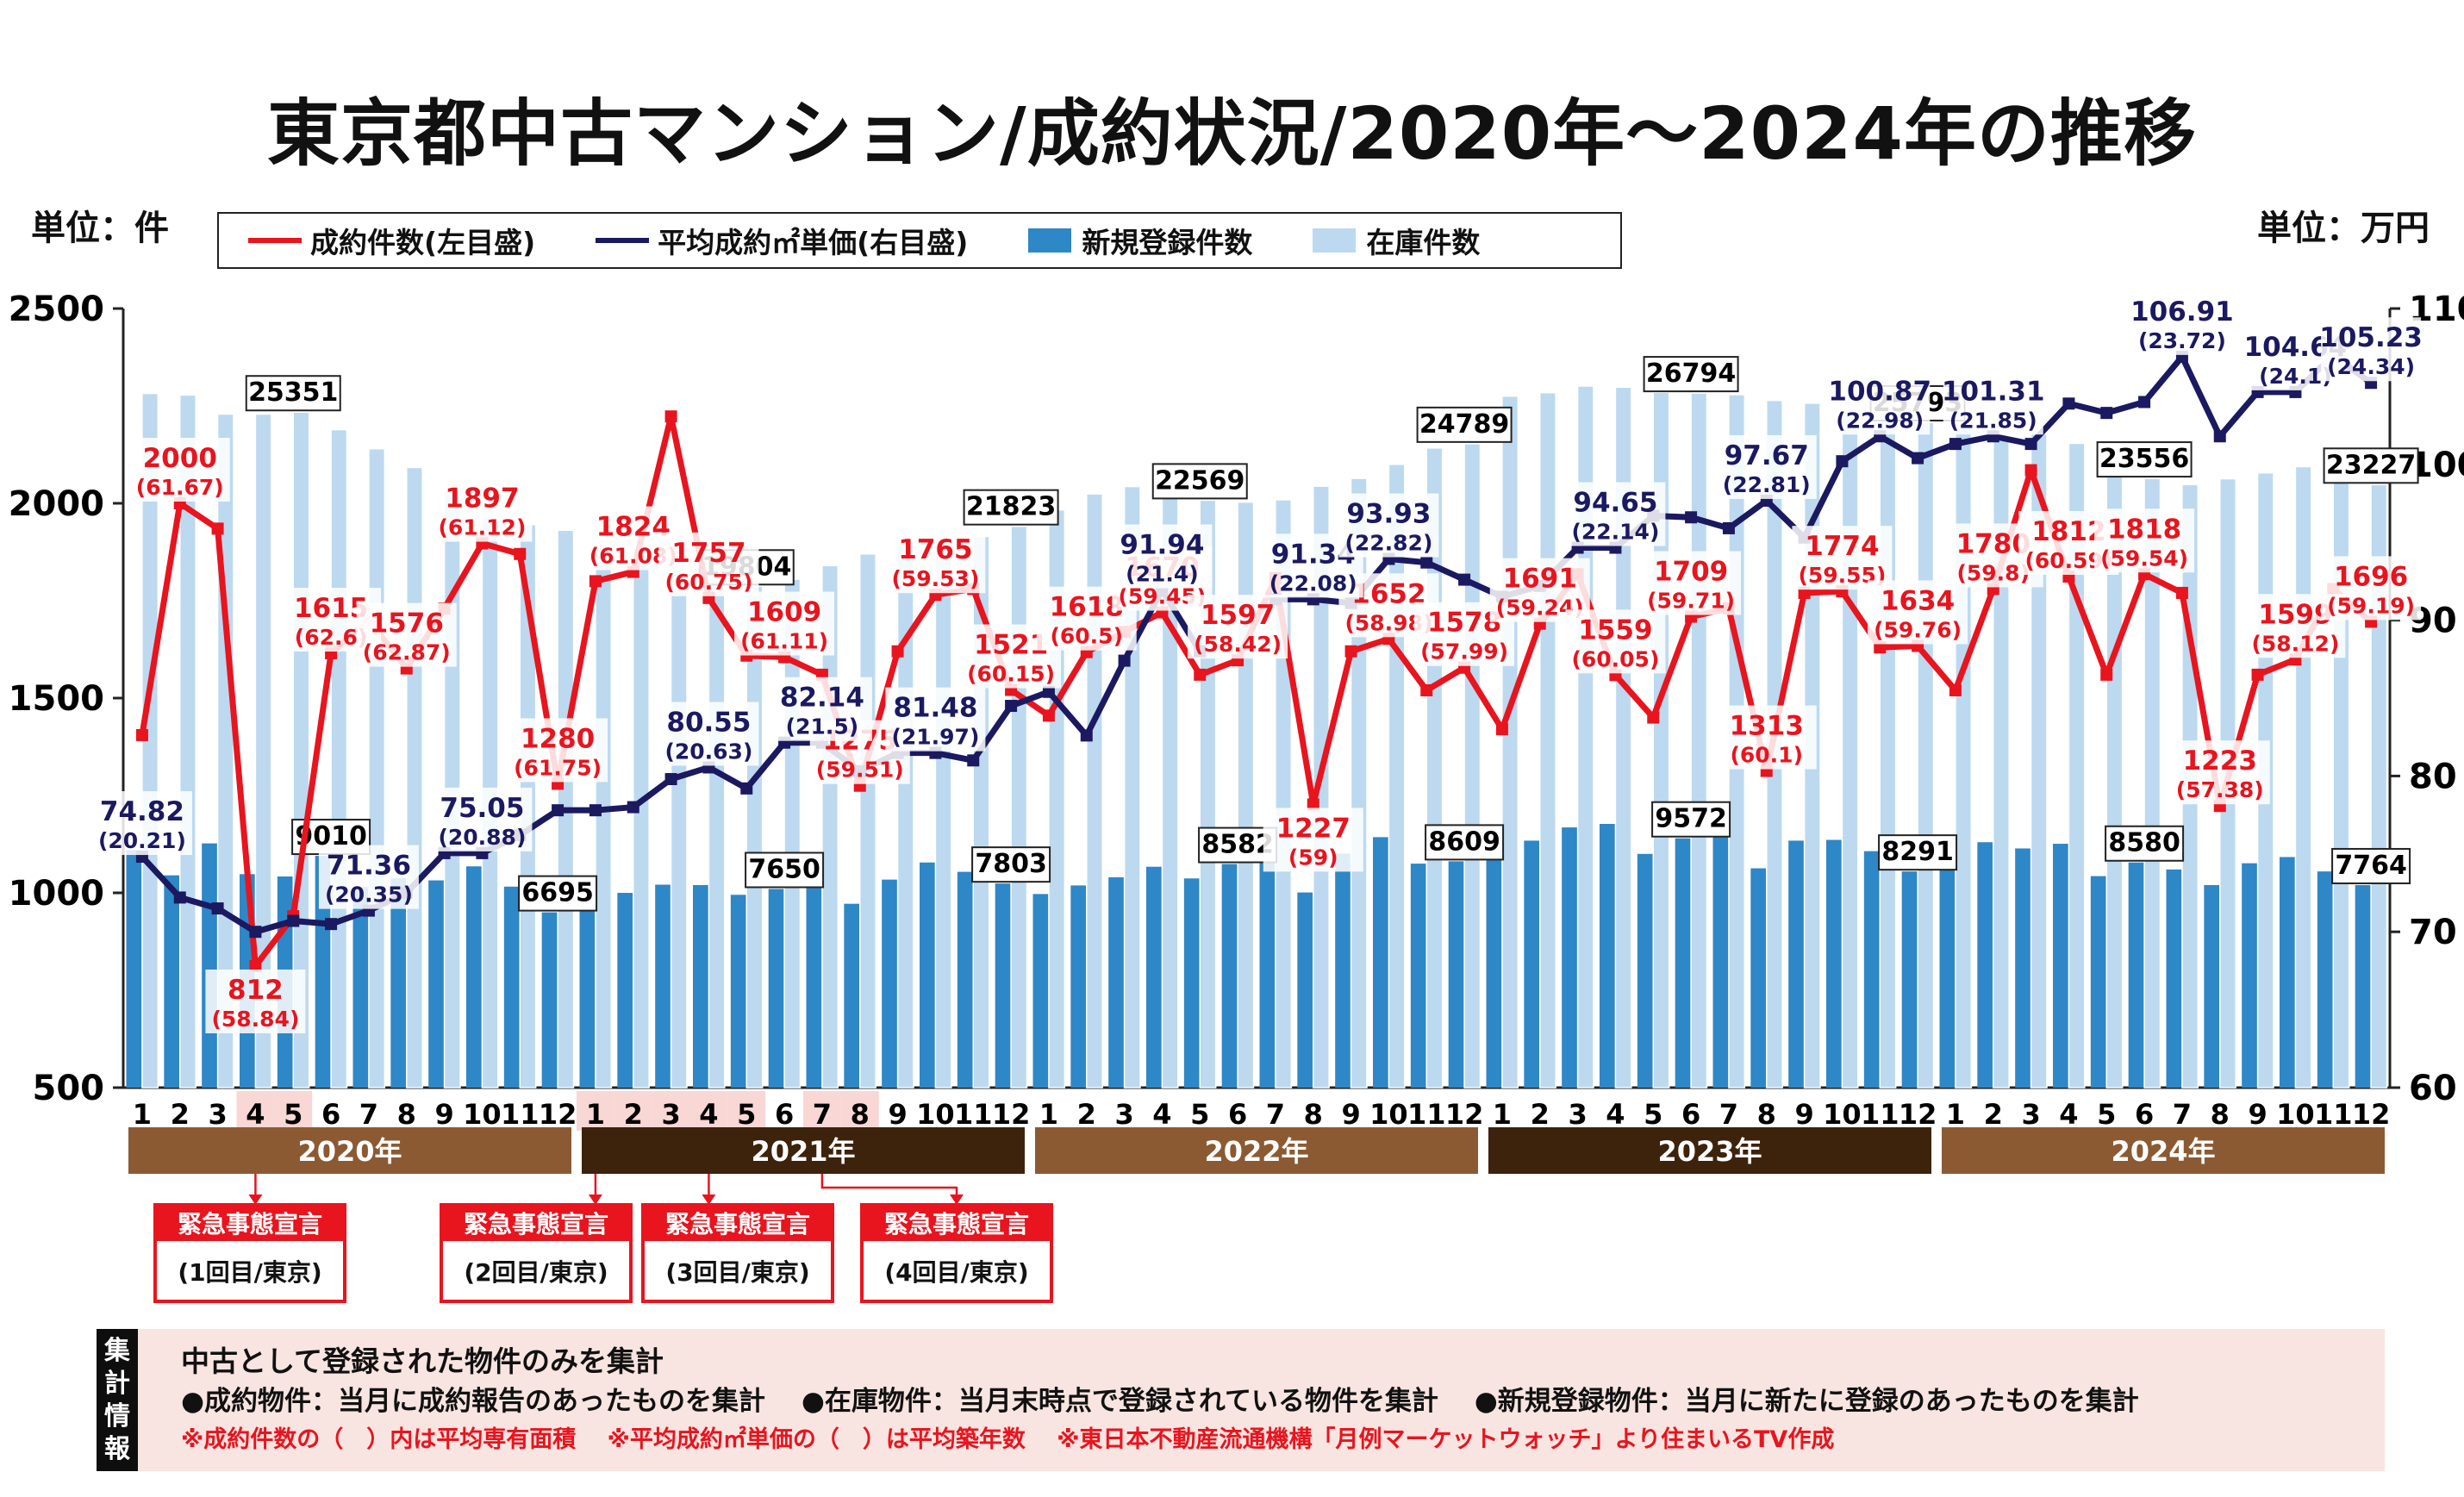 This screenshot has height=1497, width=2464. I want to click on contracts-value-label-sub: (59.8), so click(1993, 572).